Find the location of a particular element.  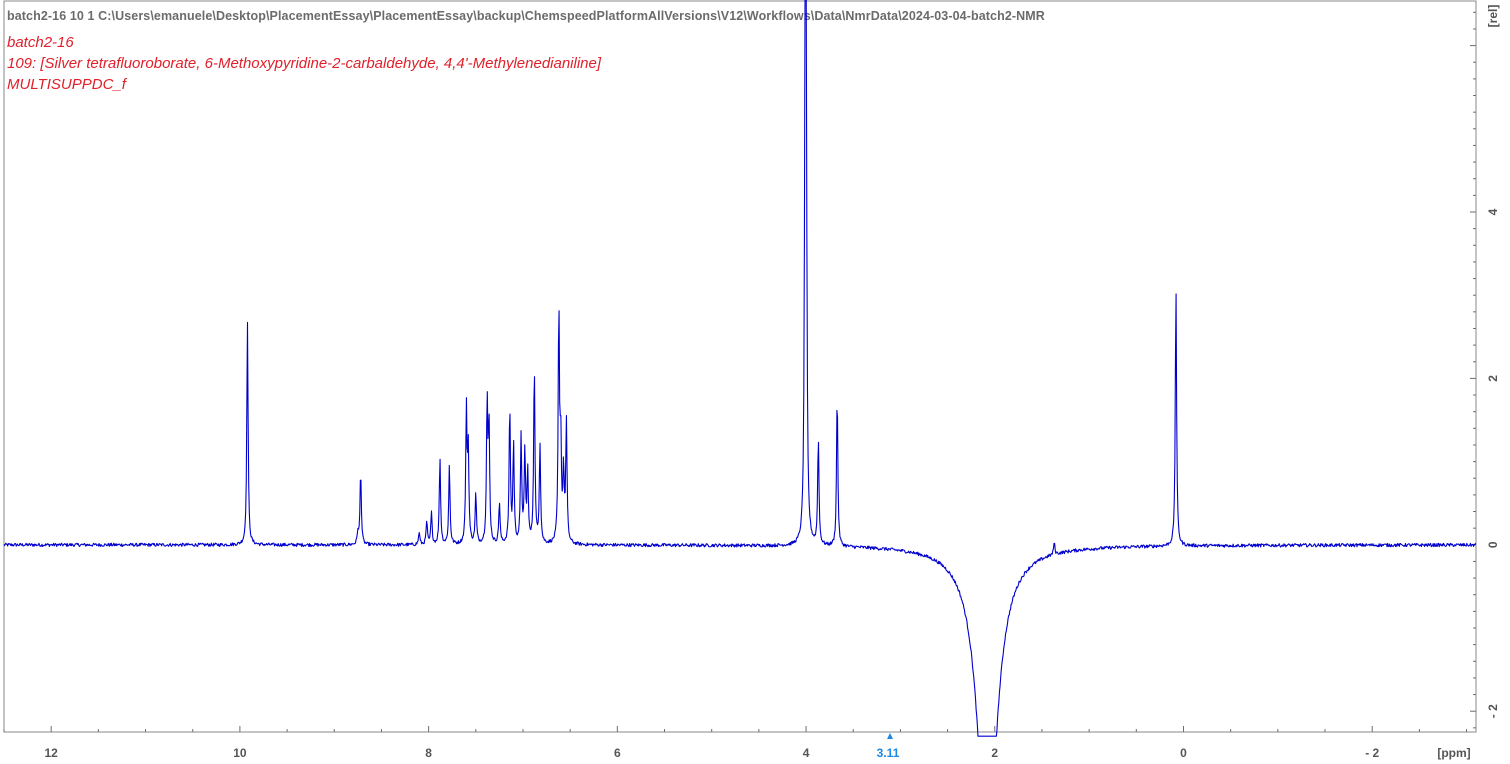

y-tick-label: 2 is located at coordinates (1493, 378).